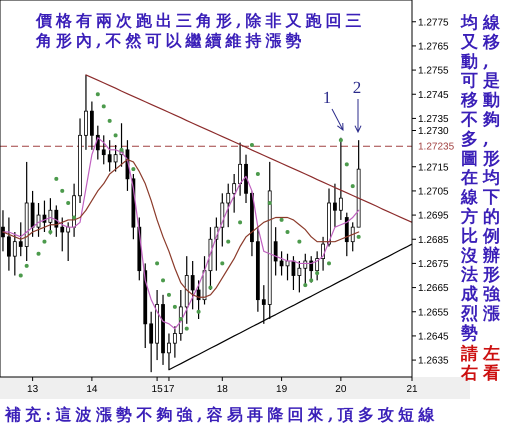  What do you see at coordinates (222, 389) in the screenshot?
I see `x-tick-label: 18` at bounding box center [222, 389].